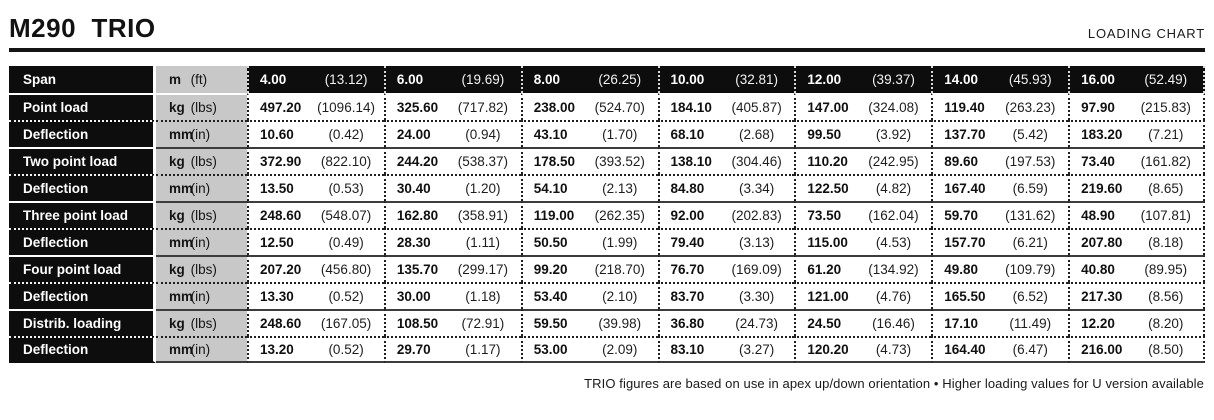  What do you see at coordinates (827, 161) in the screenshot?
I see `metric-value: 110.20` at bounding box center [827, 161].